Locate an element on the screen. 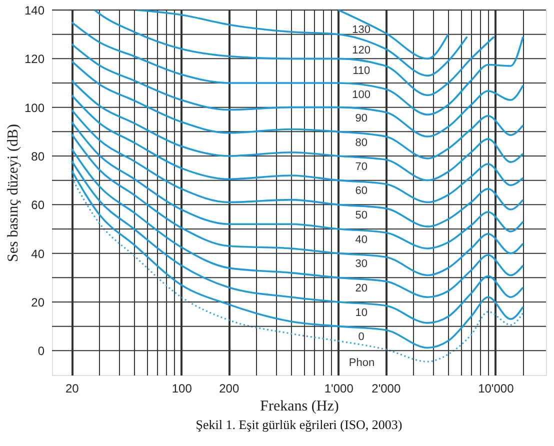 This screenshot has width=554, height=446. y-tick-label: 0 is located at coordinates (41, 351).